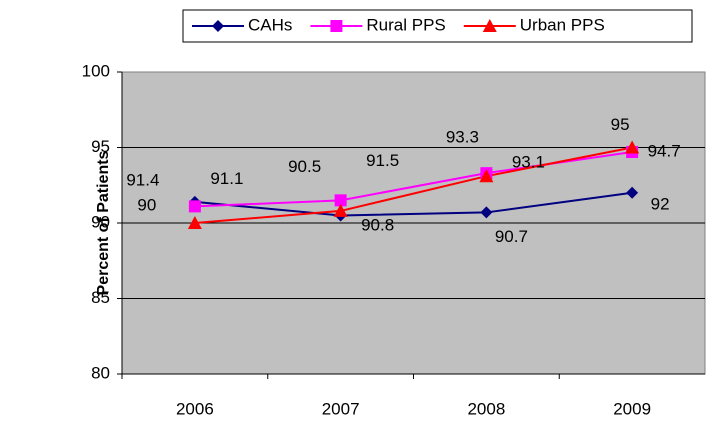 The height and width of the screenshot is (424, 707). Describe the element at coordinates (511, 236) in the screenshot. I see `data-label: 90.7` at that location.